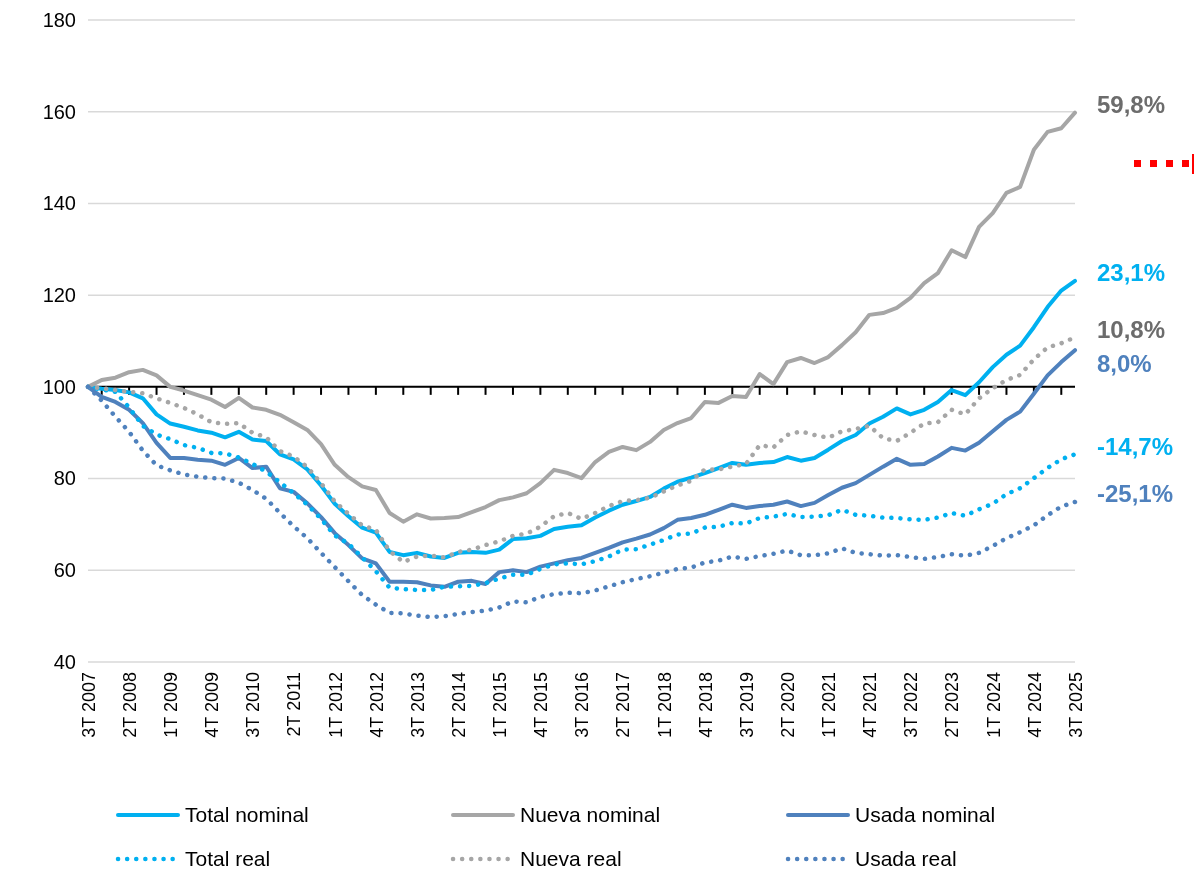  I want to click on y-tick-label: 120, so click(59, 295).